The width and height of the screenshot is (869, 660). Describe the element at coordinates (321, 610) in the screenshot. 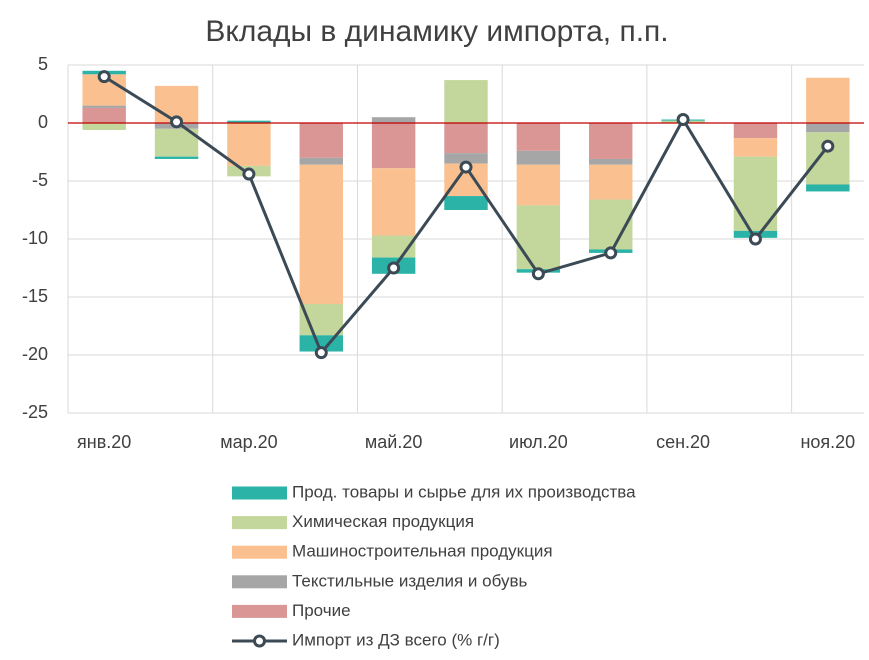

I see `legend-label: Прочие` at that location.